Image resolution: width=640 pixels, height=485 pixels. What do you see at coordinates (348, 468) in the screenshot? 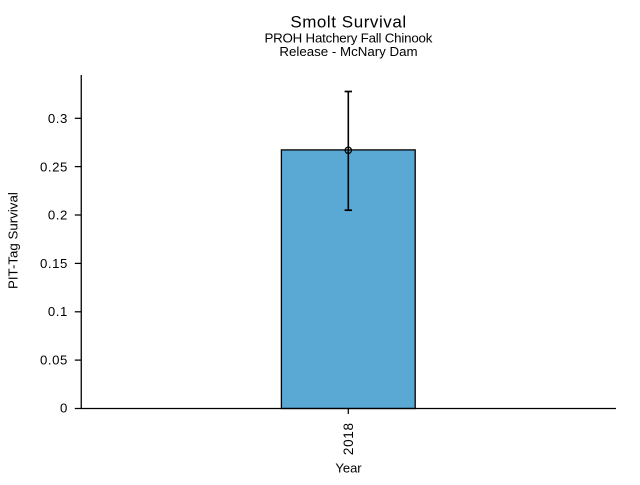
I see `svg-text: Year` at bounding box center [348, 468].